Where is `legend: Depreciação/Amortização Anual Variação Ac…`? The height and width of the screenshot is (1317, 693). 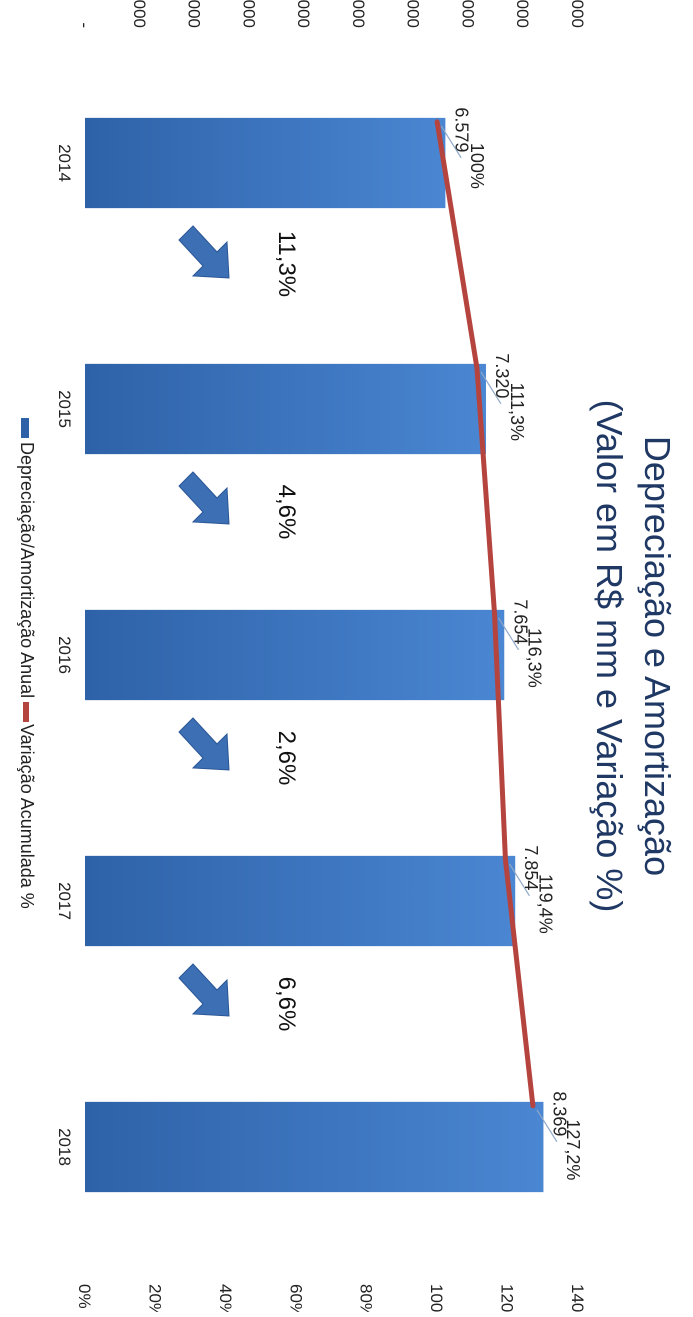
legend: Depreciação/Amortização Anual Variação Ac… is located at coordinates (27, 663).